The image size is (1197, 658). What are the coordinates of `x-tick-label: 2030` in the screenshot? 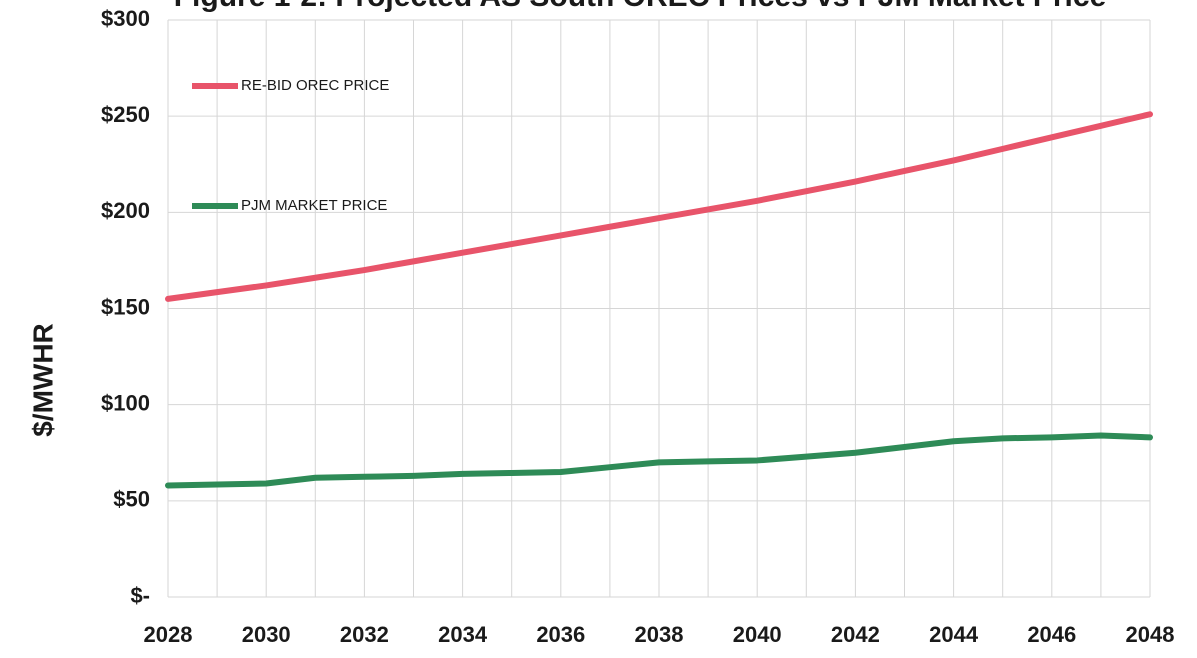 It's located at (266, 634).